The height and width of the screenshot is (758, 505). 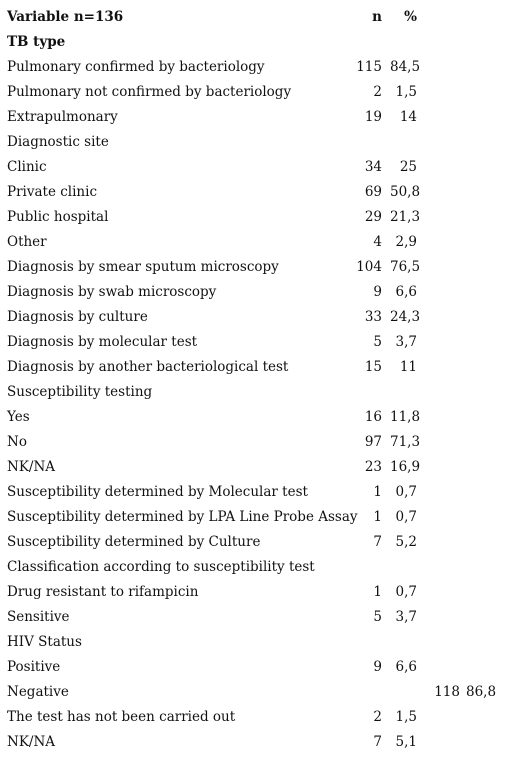 What do you see at coordinates (143, 267) in the screenshot?
I see `row-label: Diagnosis by smear sputum microscopy` at bounding box center [143, 267].